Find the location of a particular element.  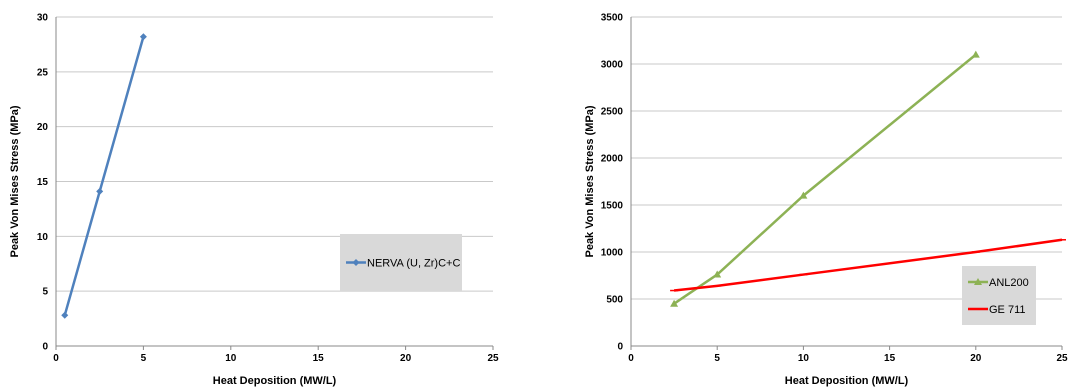

y-tick-label: 1000 is located at coordinates (612, 253).